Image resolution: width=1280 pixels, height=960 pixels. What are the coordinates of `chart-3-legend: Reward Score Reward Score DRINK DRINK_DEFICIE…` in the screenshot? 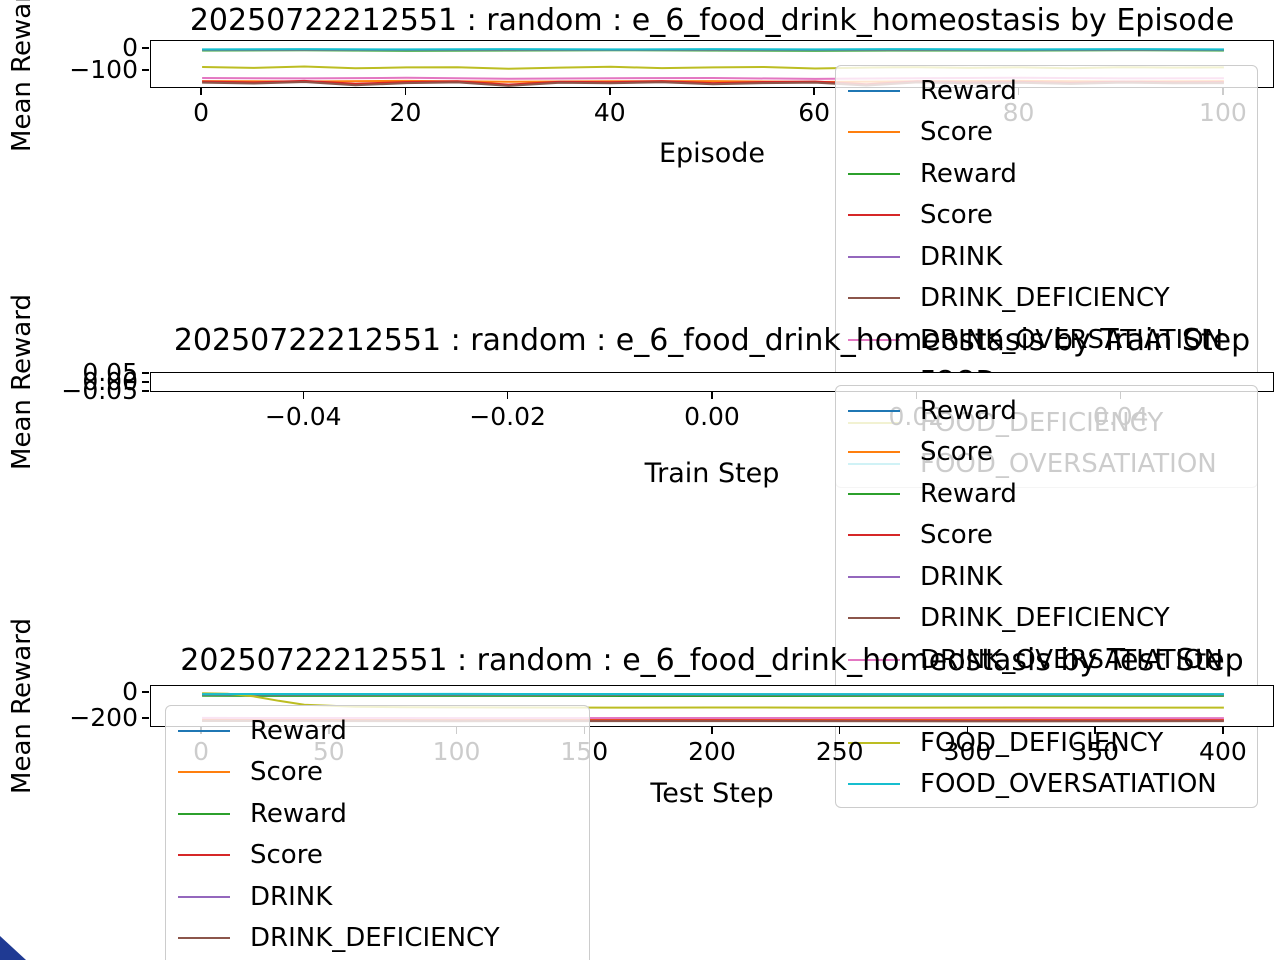 It's located at (377, 832).